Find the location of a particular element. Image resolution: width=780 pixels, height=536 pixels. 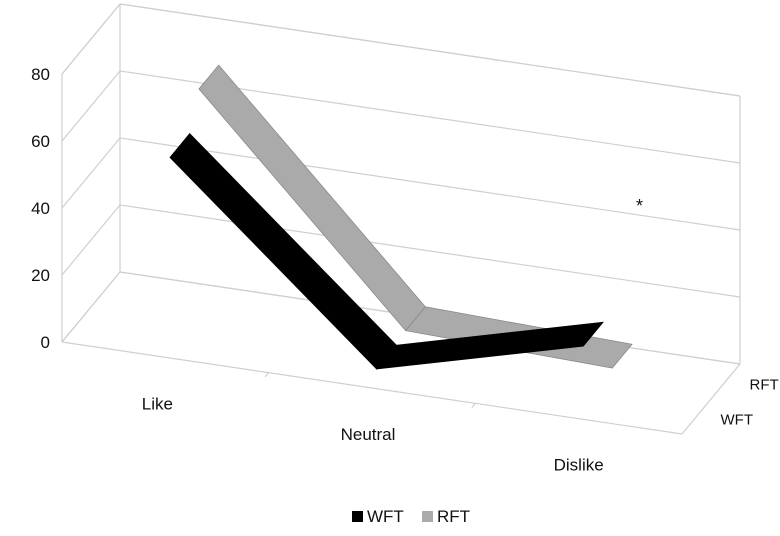

y-tick-label: 40 is located at coordinates (40, 208).